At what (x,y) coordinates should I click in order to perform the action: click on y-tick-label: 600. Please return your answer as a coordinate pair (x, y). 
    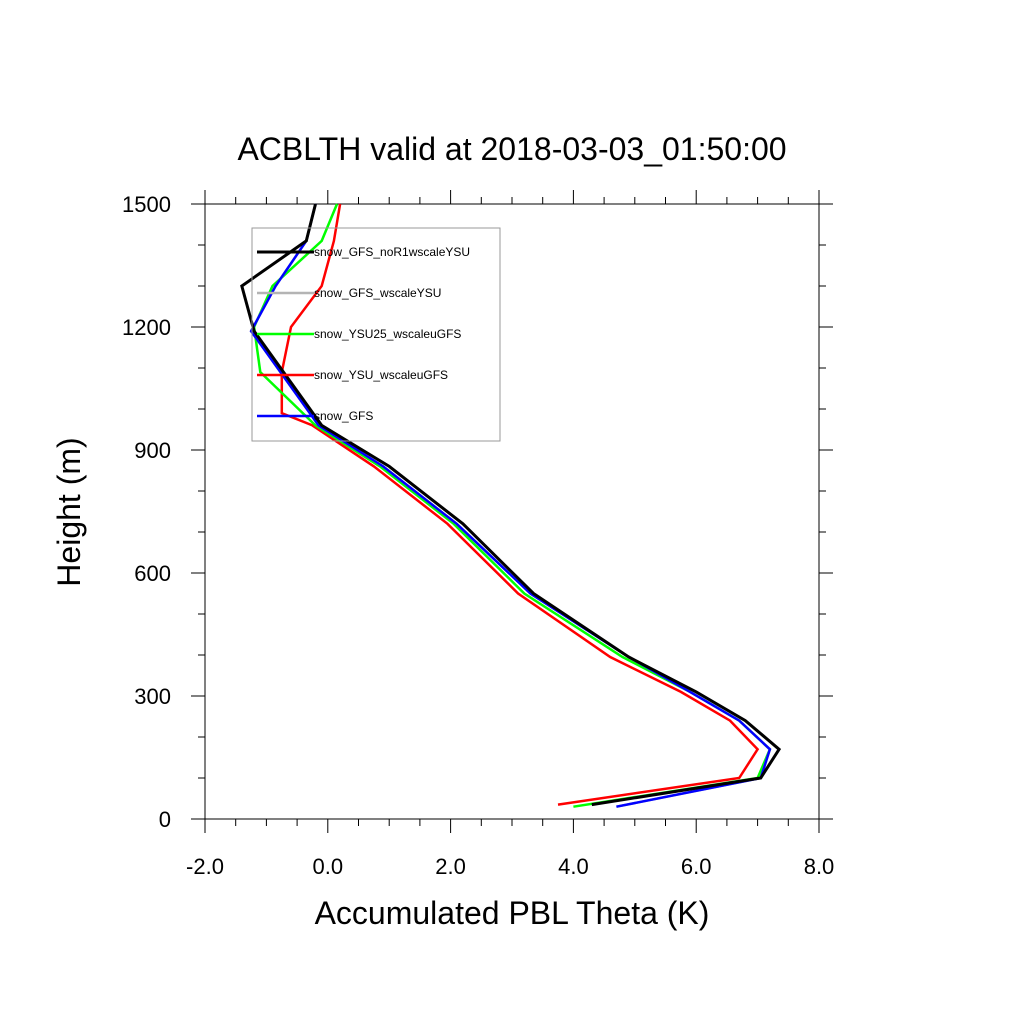
    Looking at the image, I should click on (152, 573).